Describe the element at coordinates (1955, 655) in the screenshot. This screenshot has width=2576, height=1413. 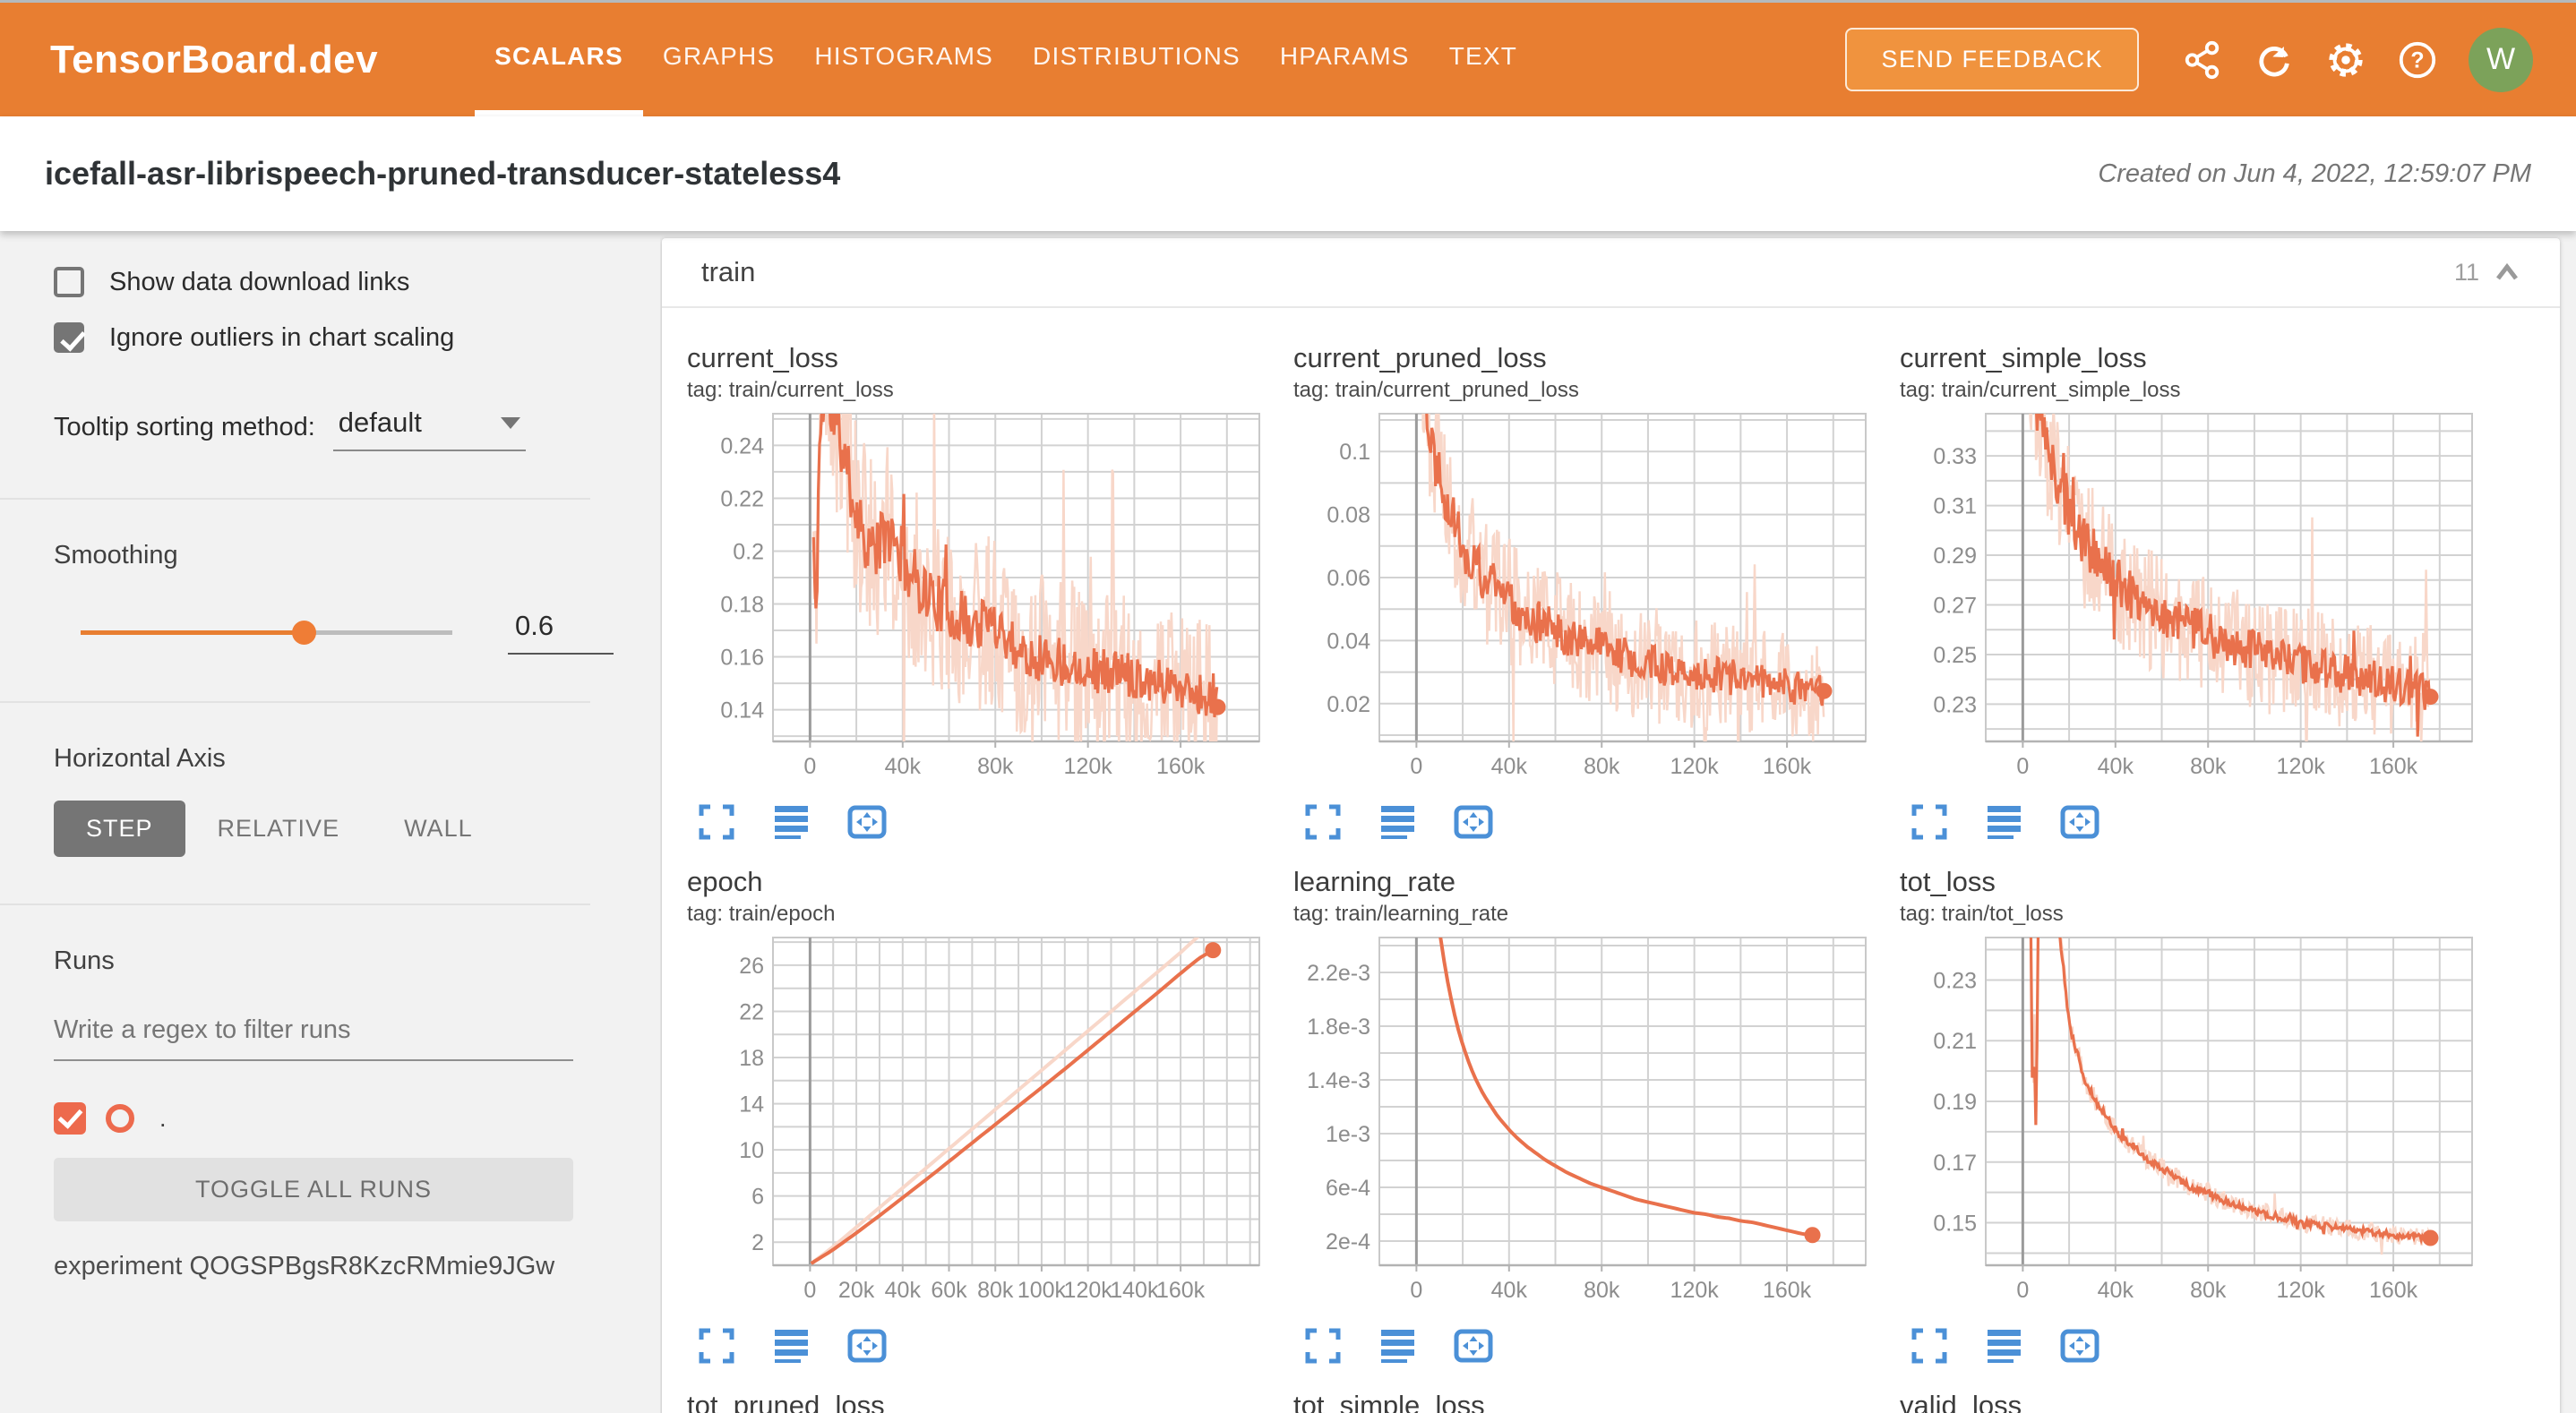
I see `svg-text: 0.25` at that location.